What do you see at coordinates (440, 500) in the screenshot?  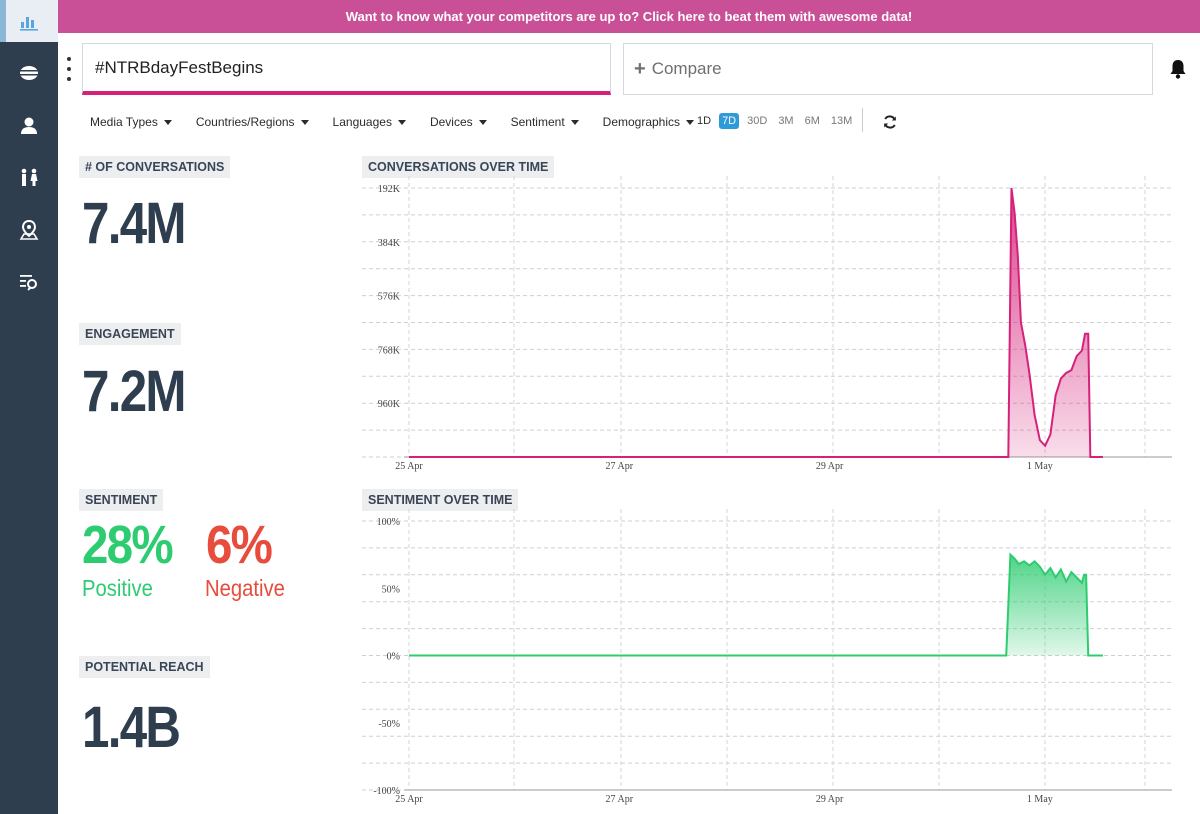 I see `sentiment-chart-title: SENTIMENT OVER TIME` at bounding box center [440, 500].